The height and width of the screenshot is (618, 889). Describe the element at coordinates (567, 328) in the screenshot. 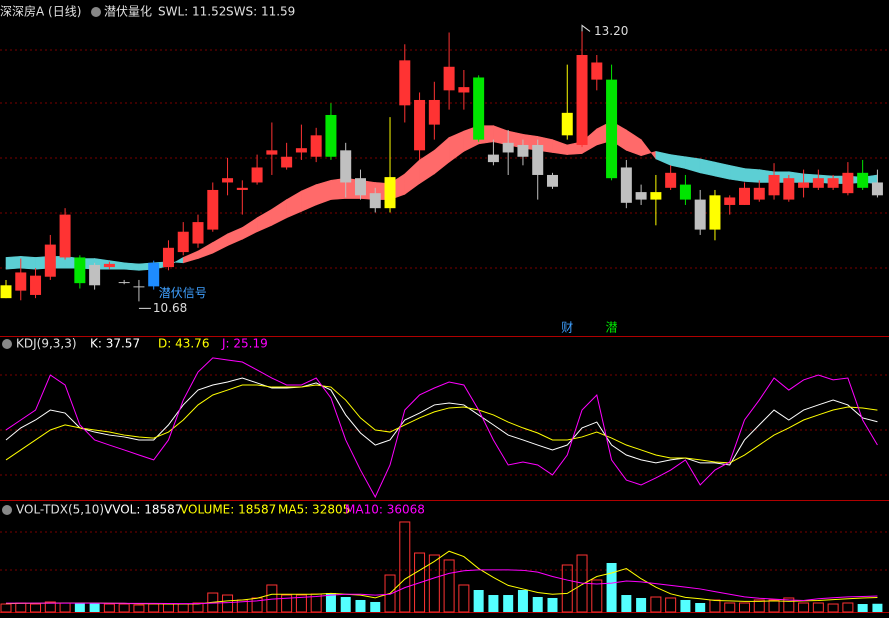

I see `marker: 财` at that location.